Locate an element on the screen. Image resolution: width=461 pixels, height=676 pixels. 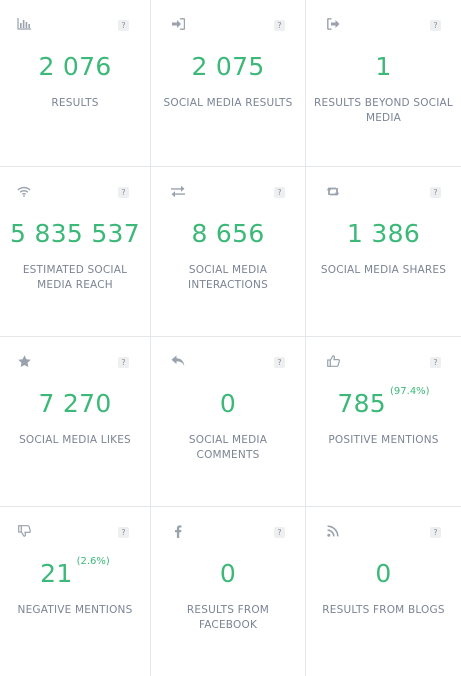
sign-in-icon is located at coordinates (178, 24).